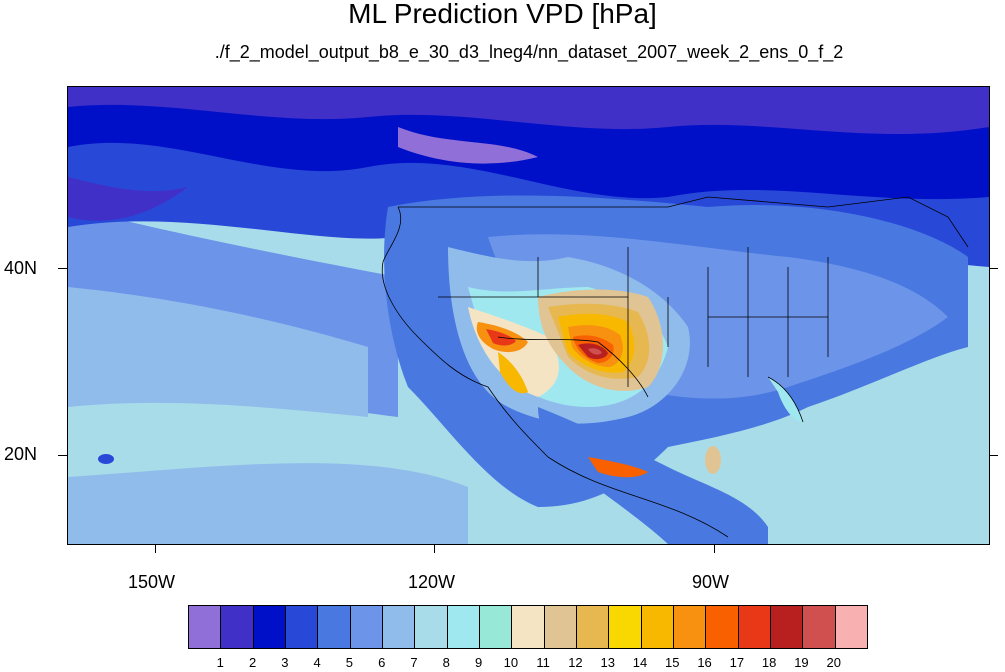  I want to click on lon-tick-90w, so click(714, 548).